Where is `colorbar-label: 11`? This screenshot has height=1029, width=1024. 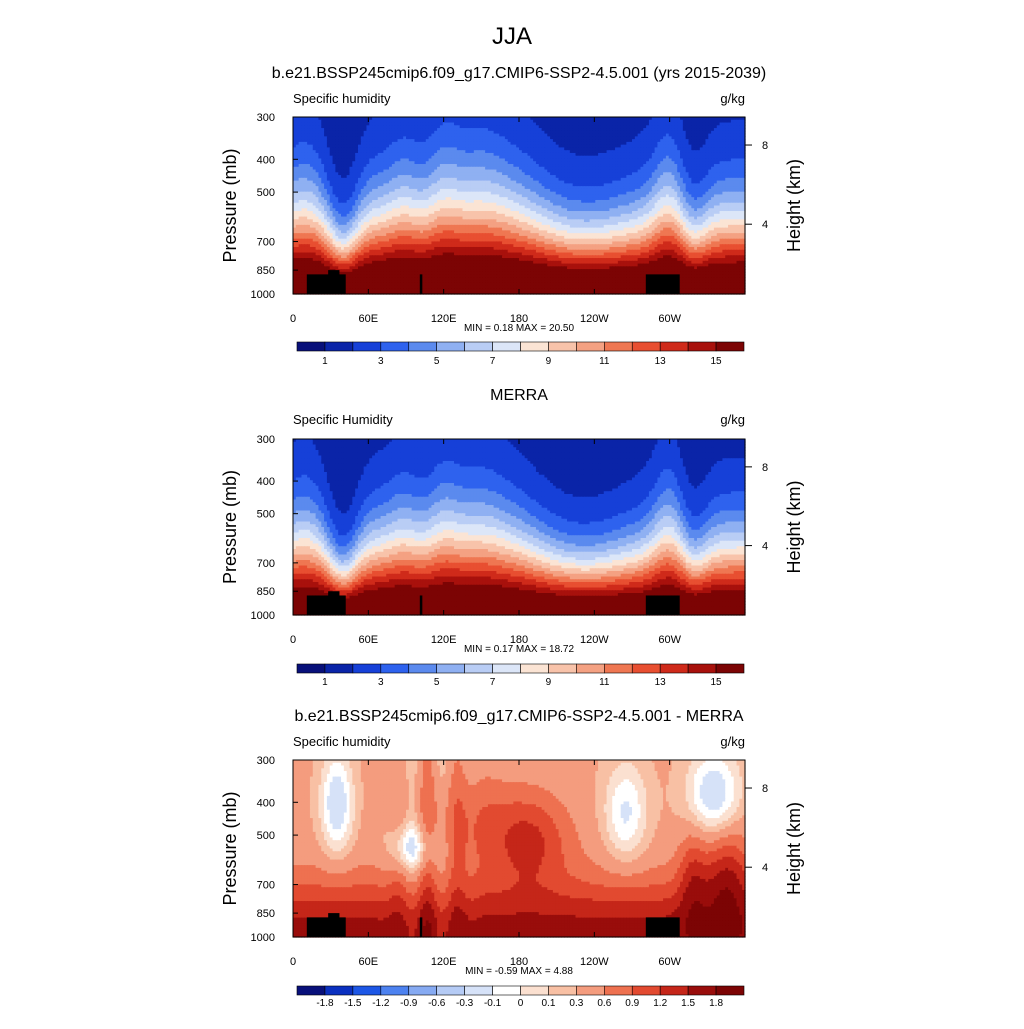 colorbar-label: 11 is located at coordinates (604, 682).